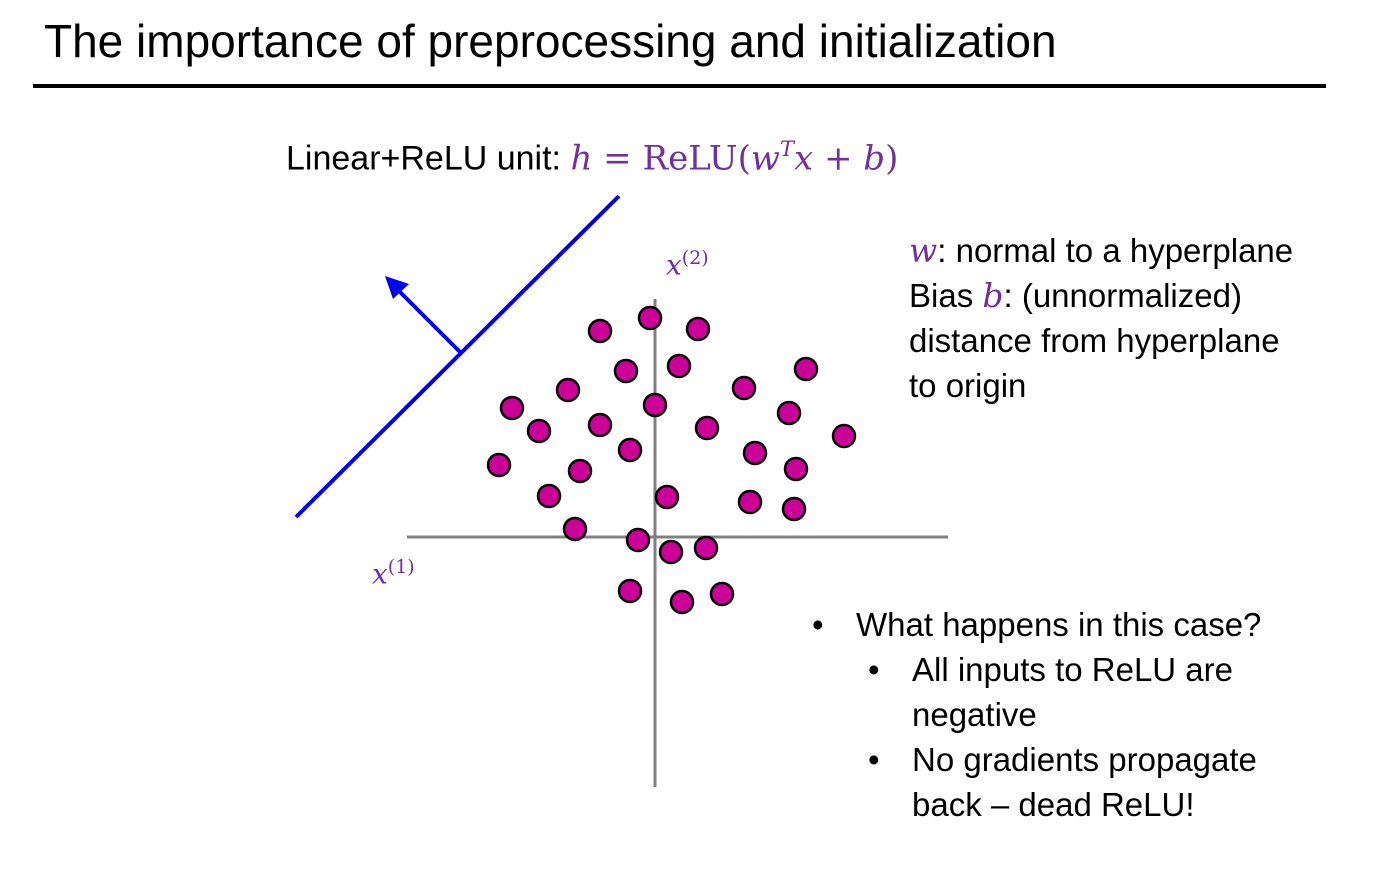 Image resolution: width=1386 pixels, height=880 pixels. Describe the element at coordinates (380, 574) in the screenshot. I see `x1-label-base: x` at that location.